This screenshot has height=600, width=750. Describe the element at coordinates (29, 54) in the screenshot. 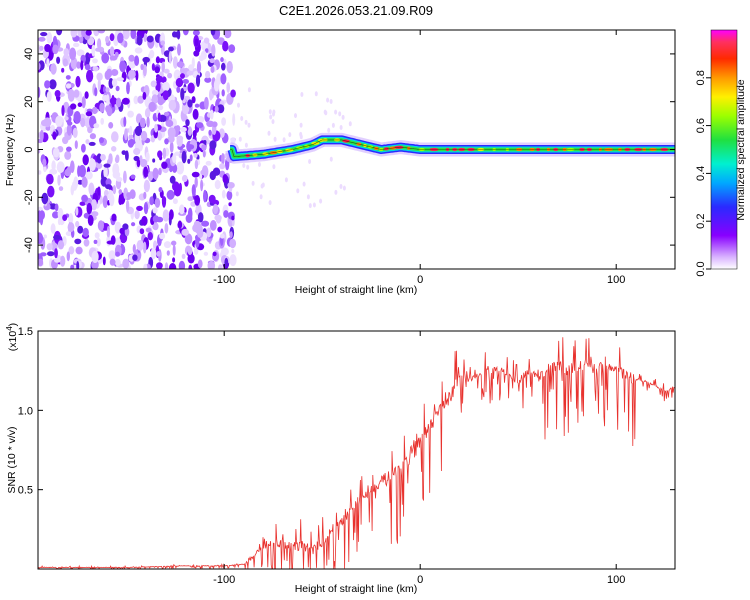

I see `spectrogram-y-tick-label: 40` at that location.